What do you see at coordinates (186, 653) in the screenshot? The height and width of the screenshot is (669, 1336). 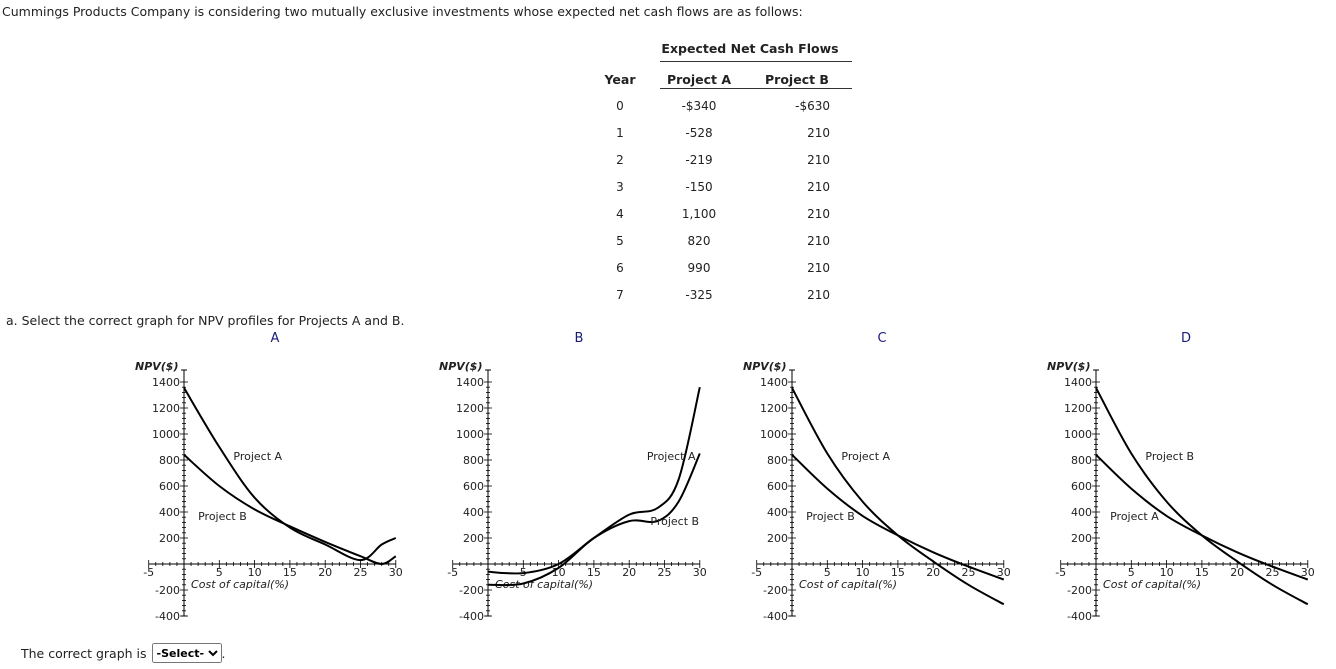 I see `graph-select-dropdown: -Select-` at bounding box center [186, 653].